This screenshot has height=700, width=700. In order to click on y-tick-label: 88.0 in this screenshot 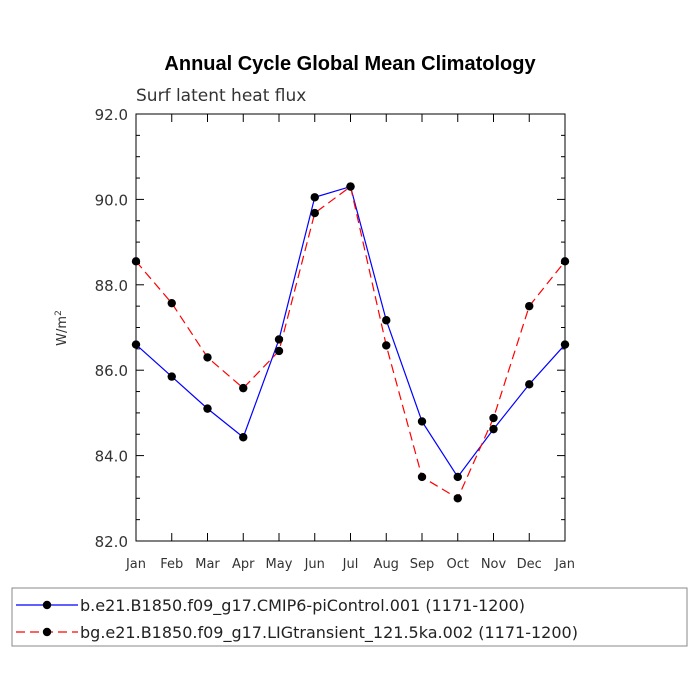, I will do `click(111, 286)`.